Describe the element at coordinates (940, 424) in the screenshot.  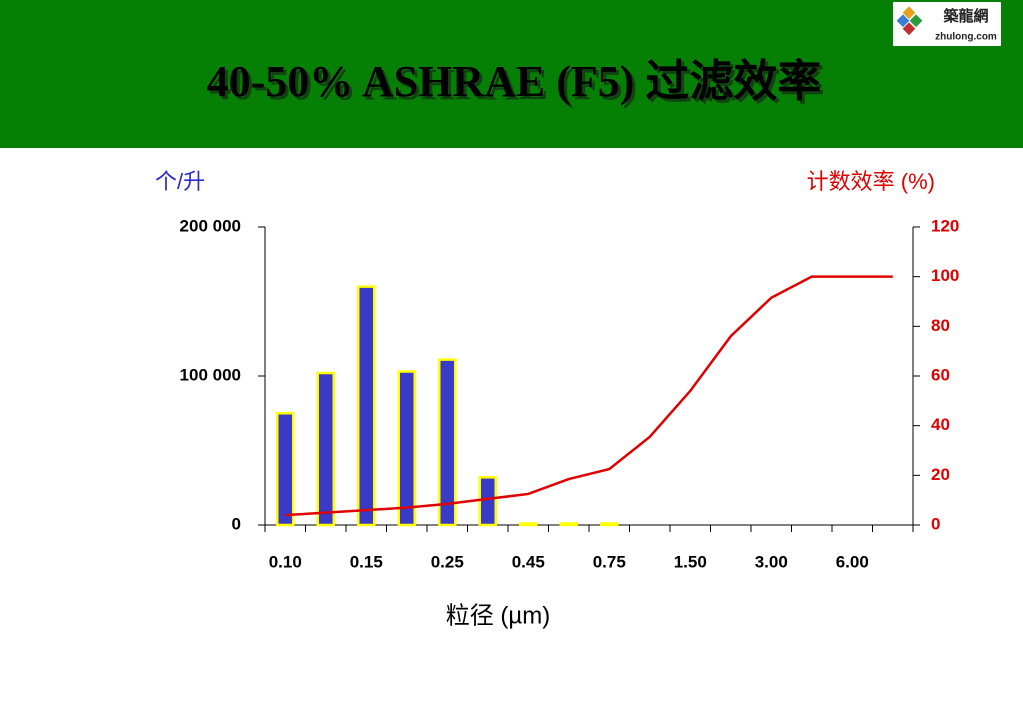
I see `y2-tick-label: 40` at that location.